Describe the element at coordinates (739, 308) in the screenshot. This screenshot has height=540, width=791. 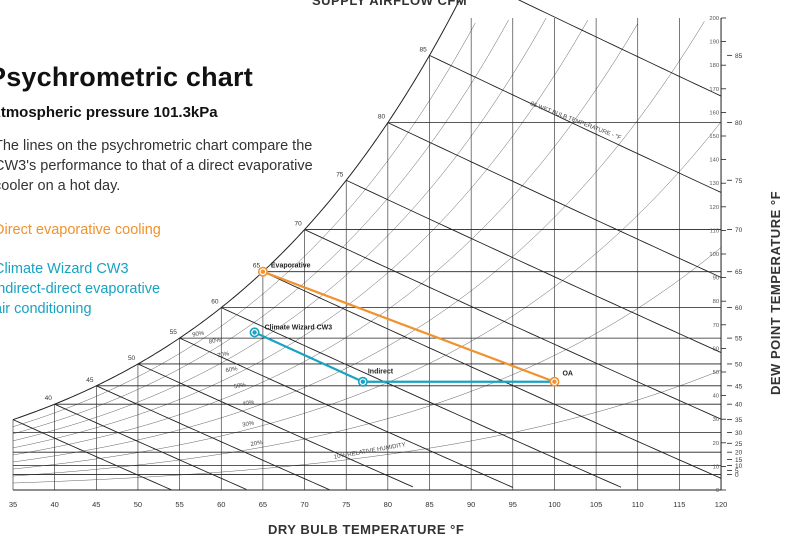
I see `dew-point-tick-label: 60` at that location.